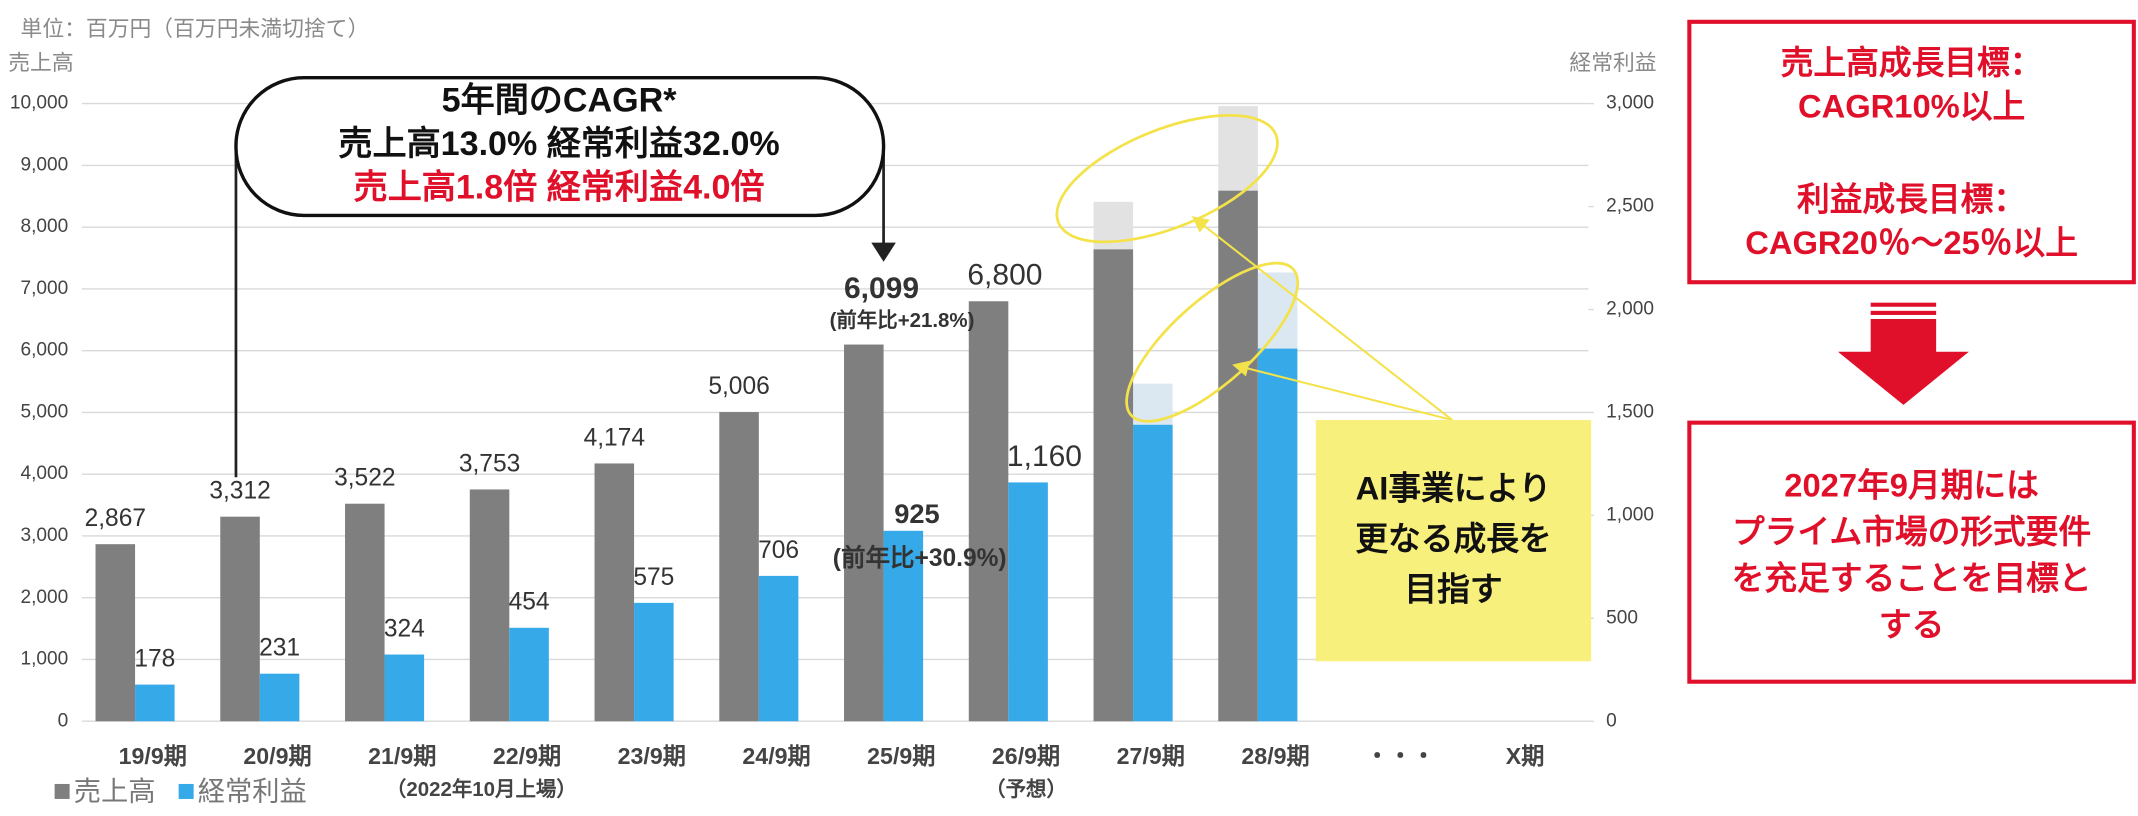  I want to click on unit-note: 単位：百万円（百万円未満切捨て）, so click(195, 28).